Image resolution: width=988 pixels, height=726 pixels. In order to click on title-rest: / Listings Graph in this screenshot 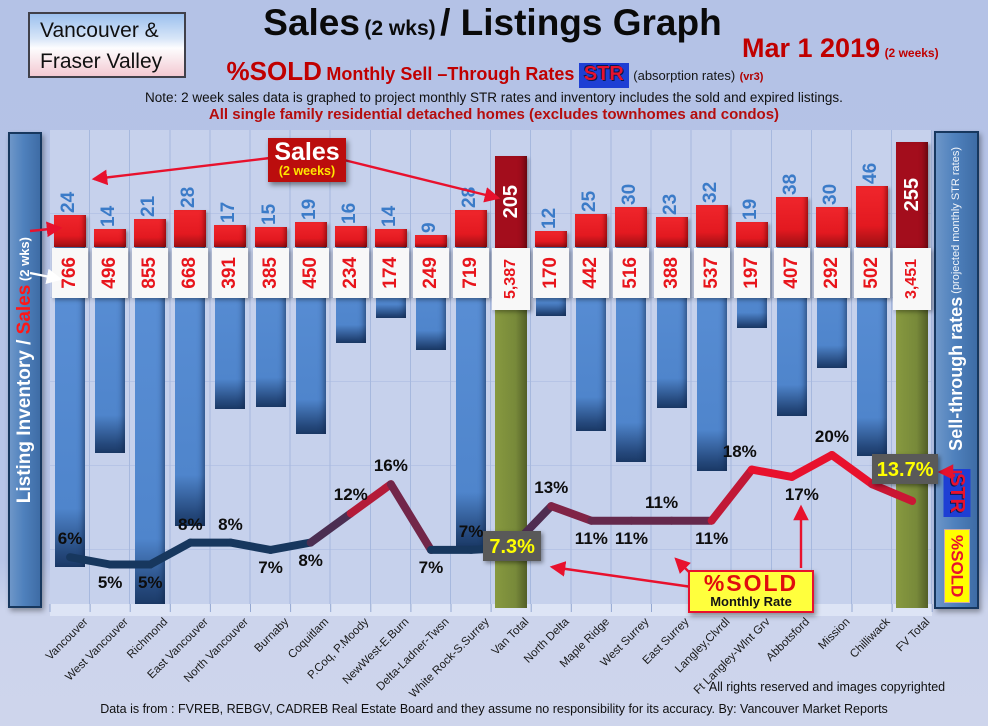, I will do `click(581, 22)`.